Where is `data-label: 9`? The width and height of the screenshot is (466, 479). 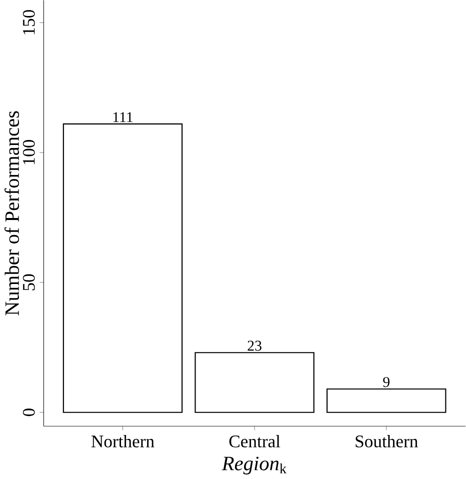
data-label: 9 is located at coordinates (386, 382).